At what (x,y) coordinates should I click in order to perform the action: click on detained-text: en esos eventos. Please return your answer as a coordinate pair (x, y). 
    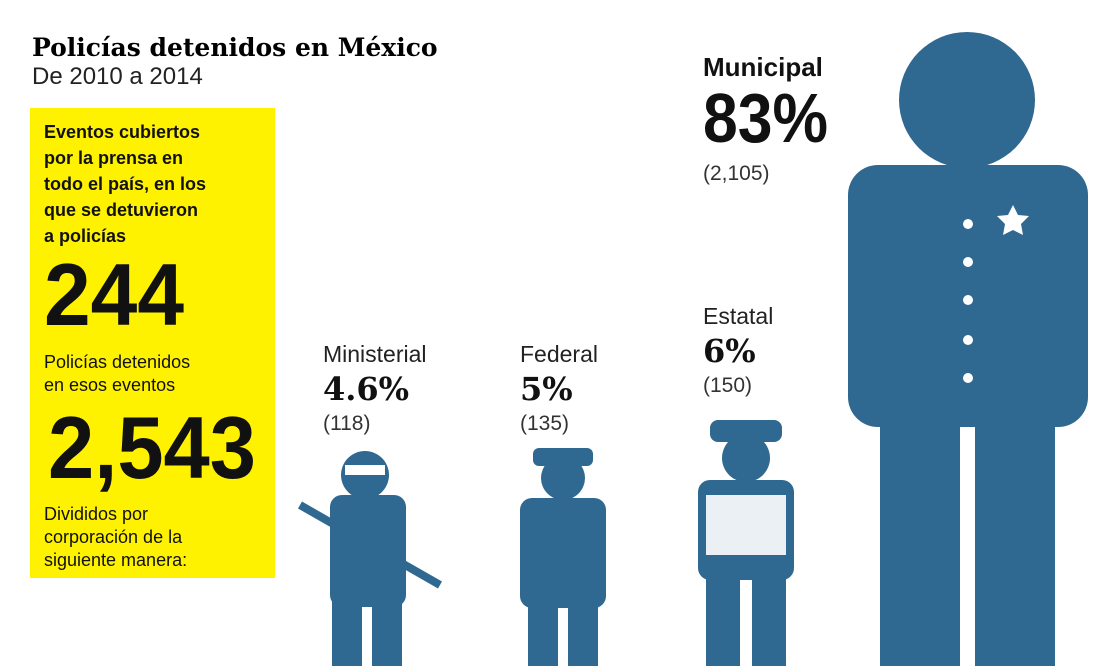
    Looking at the image, I should click on (109, 385).